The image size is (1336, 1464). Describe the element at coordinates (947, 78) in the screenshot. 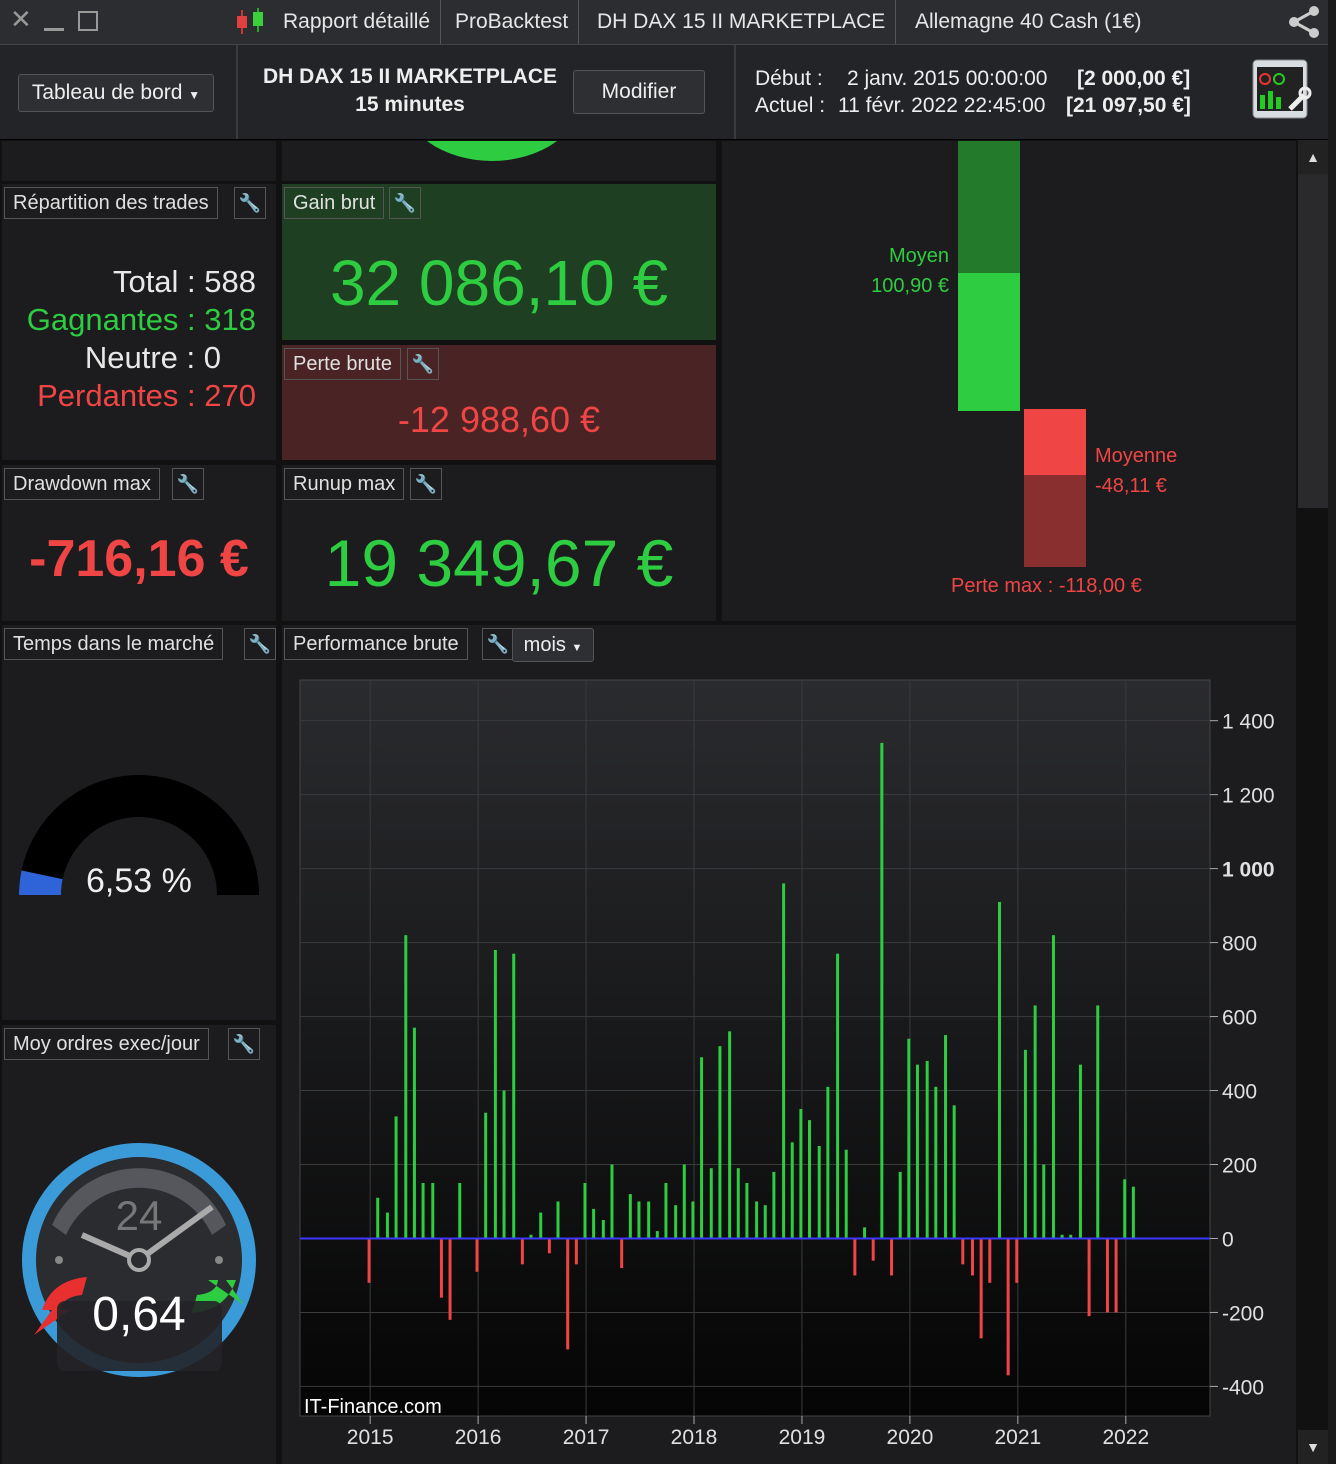

I see `start-date: 2 janv. 2015 00:00:00` at that location.